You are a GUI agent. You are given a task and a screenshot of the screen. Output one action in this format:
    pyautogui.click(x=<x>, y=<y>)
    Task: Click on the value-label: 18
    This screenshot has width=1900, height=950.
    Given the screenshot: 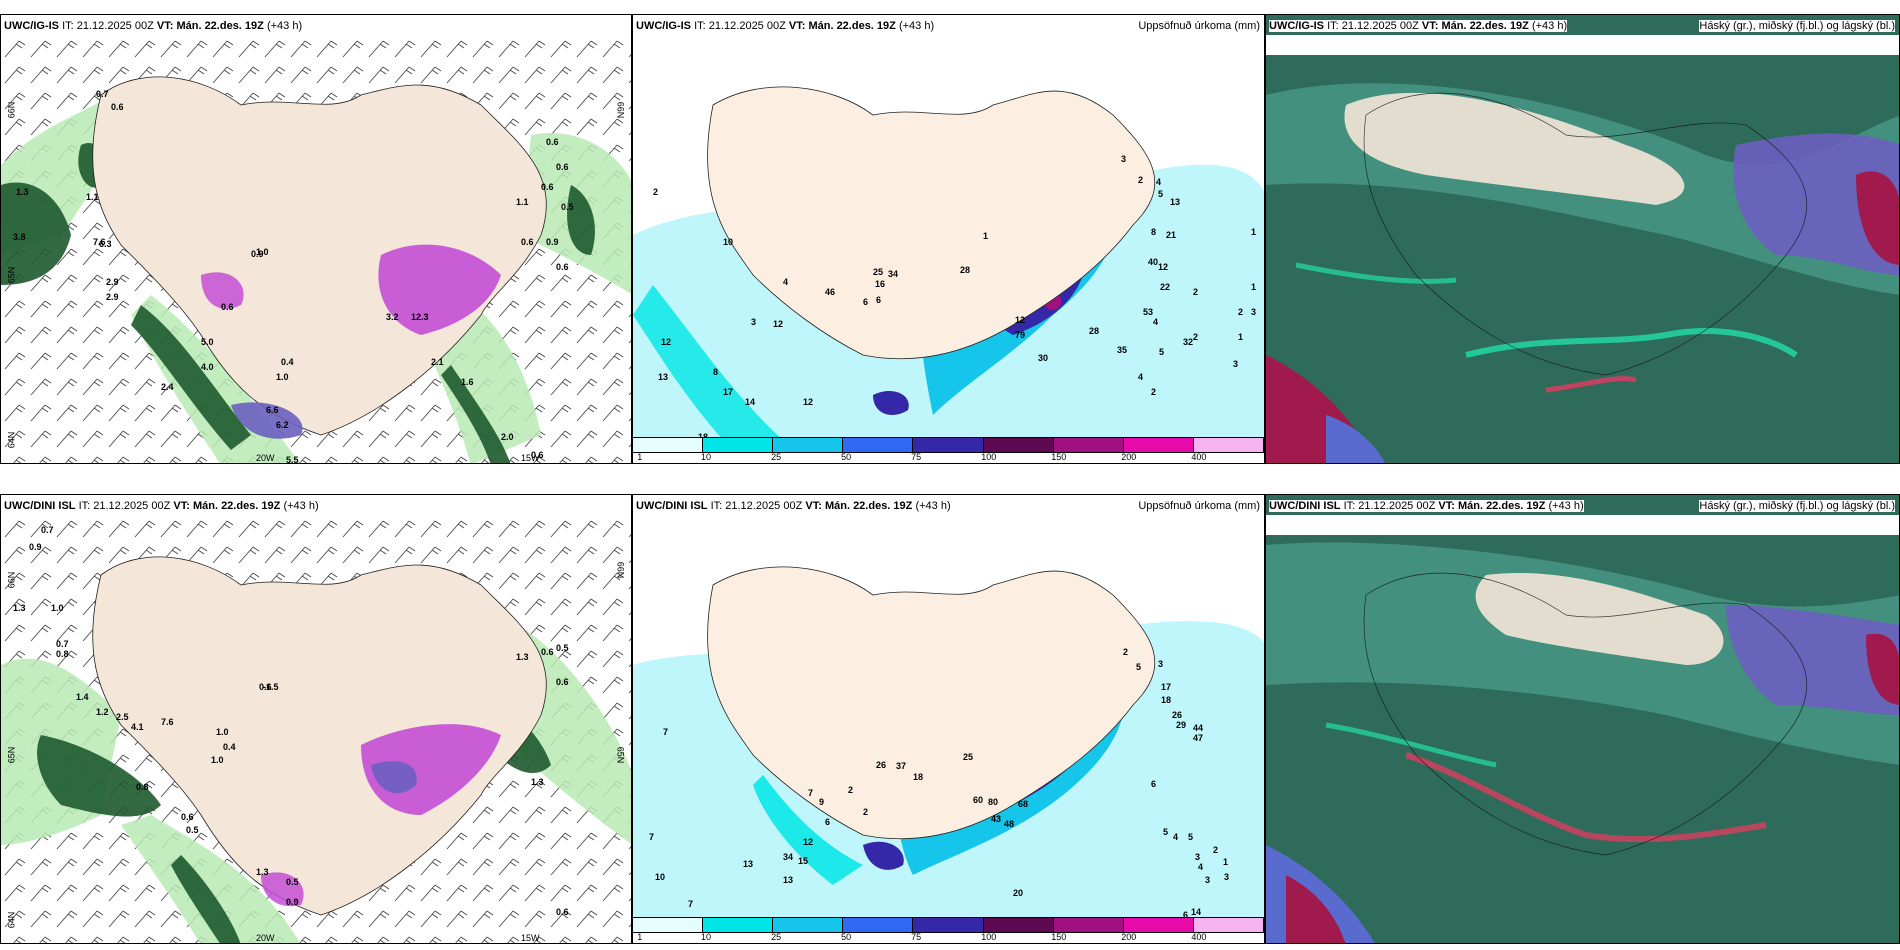 What is the action you would take?
    pyautogui.click(x=703, y=436)
    